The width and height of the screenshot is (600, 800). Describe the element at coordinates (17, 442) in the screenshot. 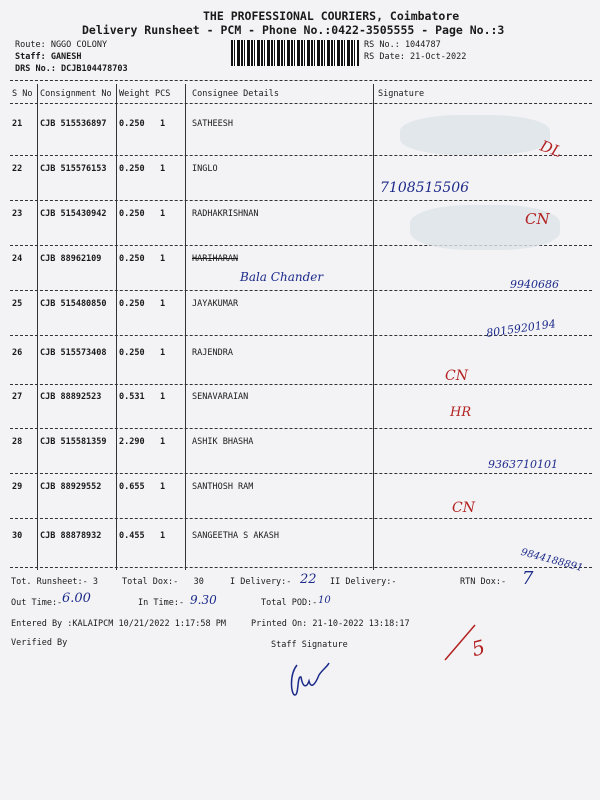

I see `cell-sno: 28` at that location.